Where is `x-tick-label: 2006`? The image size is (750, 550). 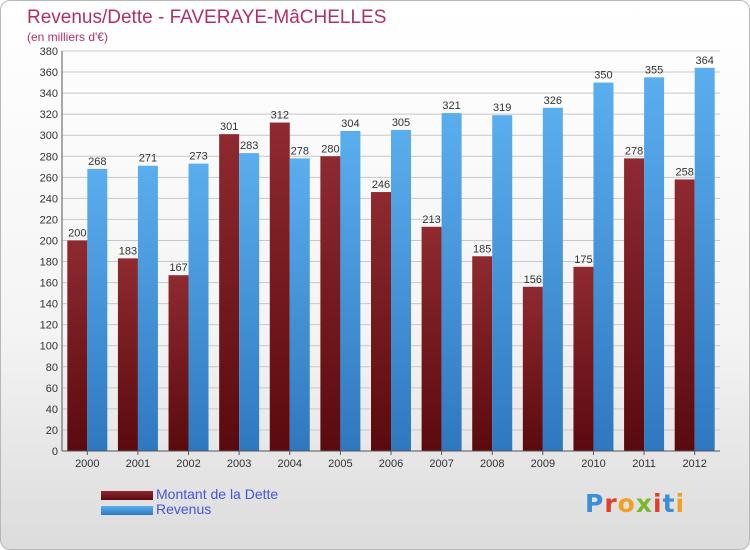
x-tick-label: 2006 is located at coordinates (391, 464).